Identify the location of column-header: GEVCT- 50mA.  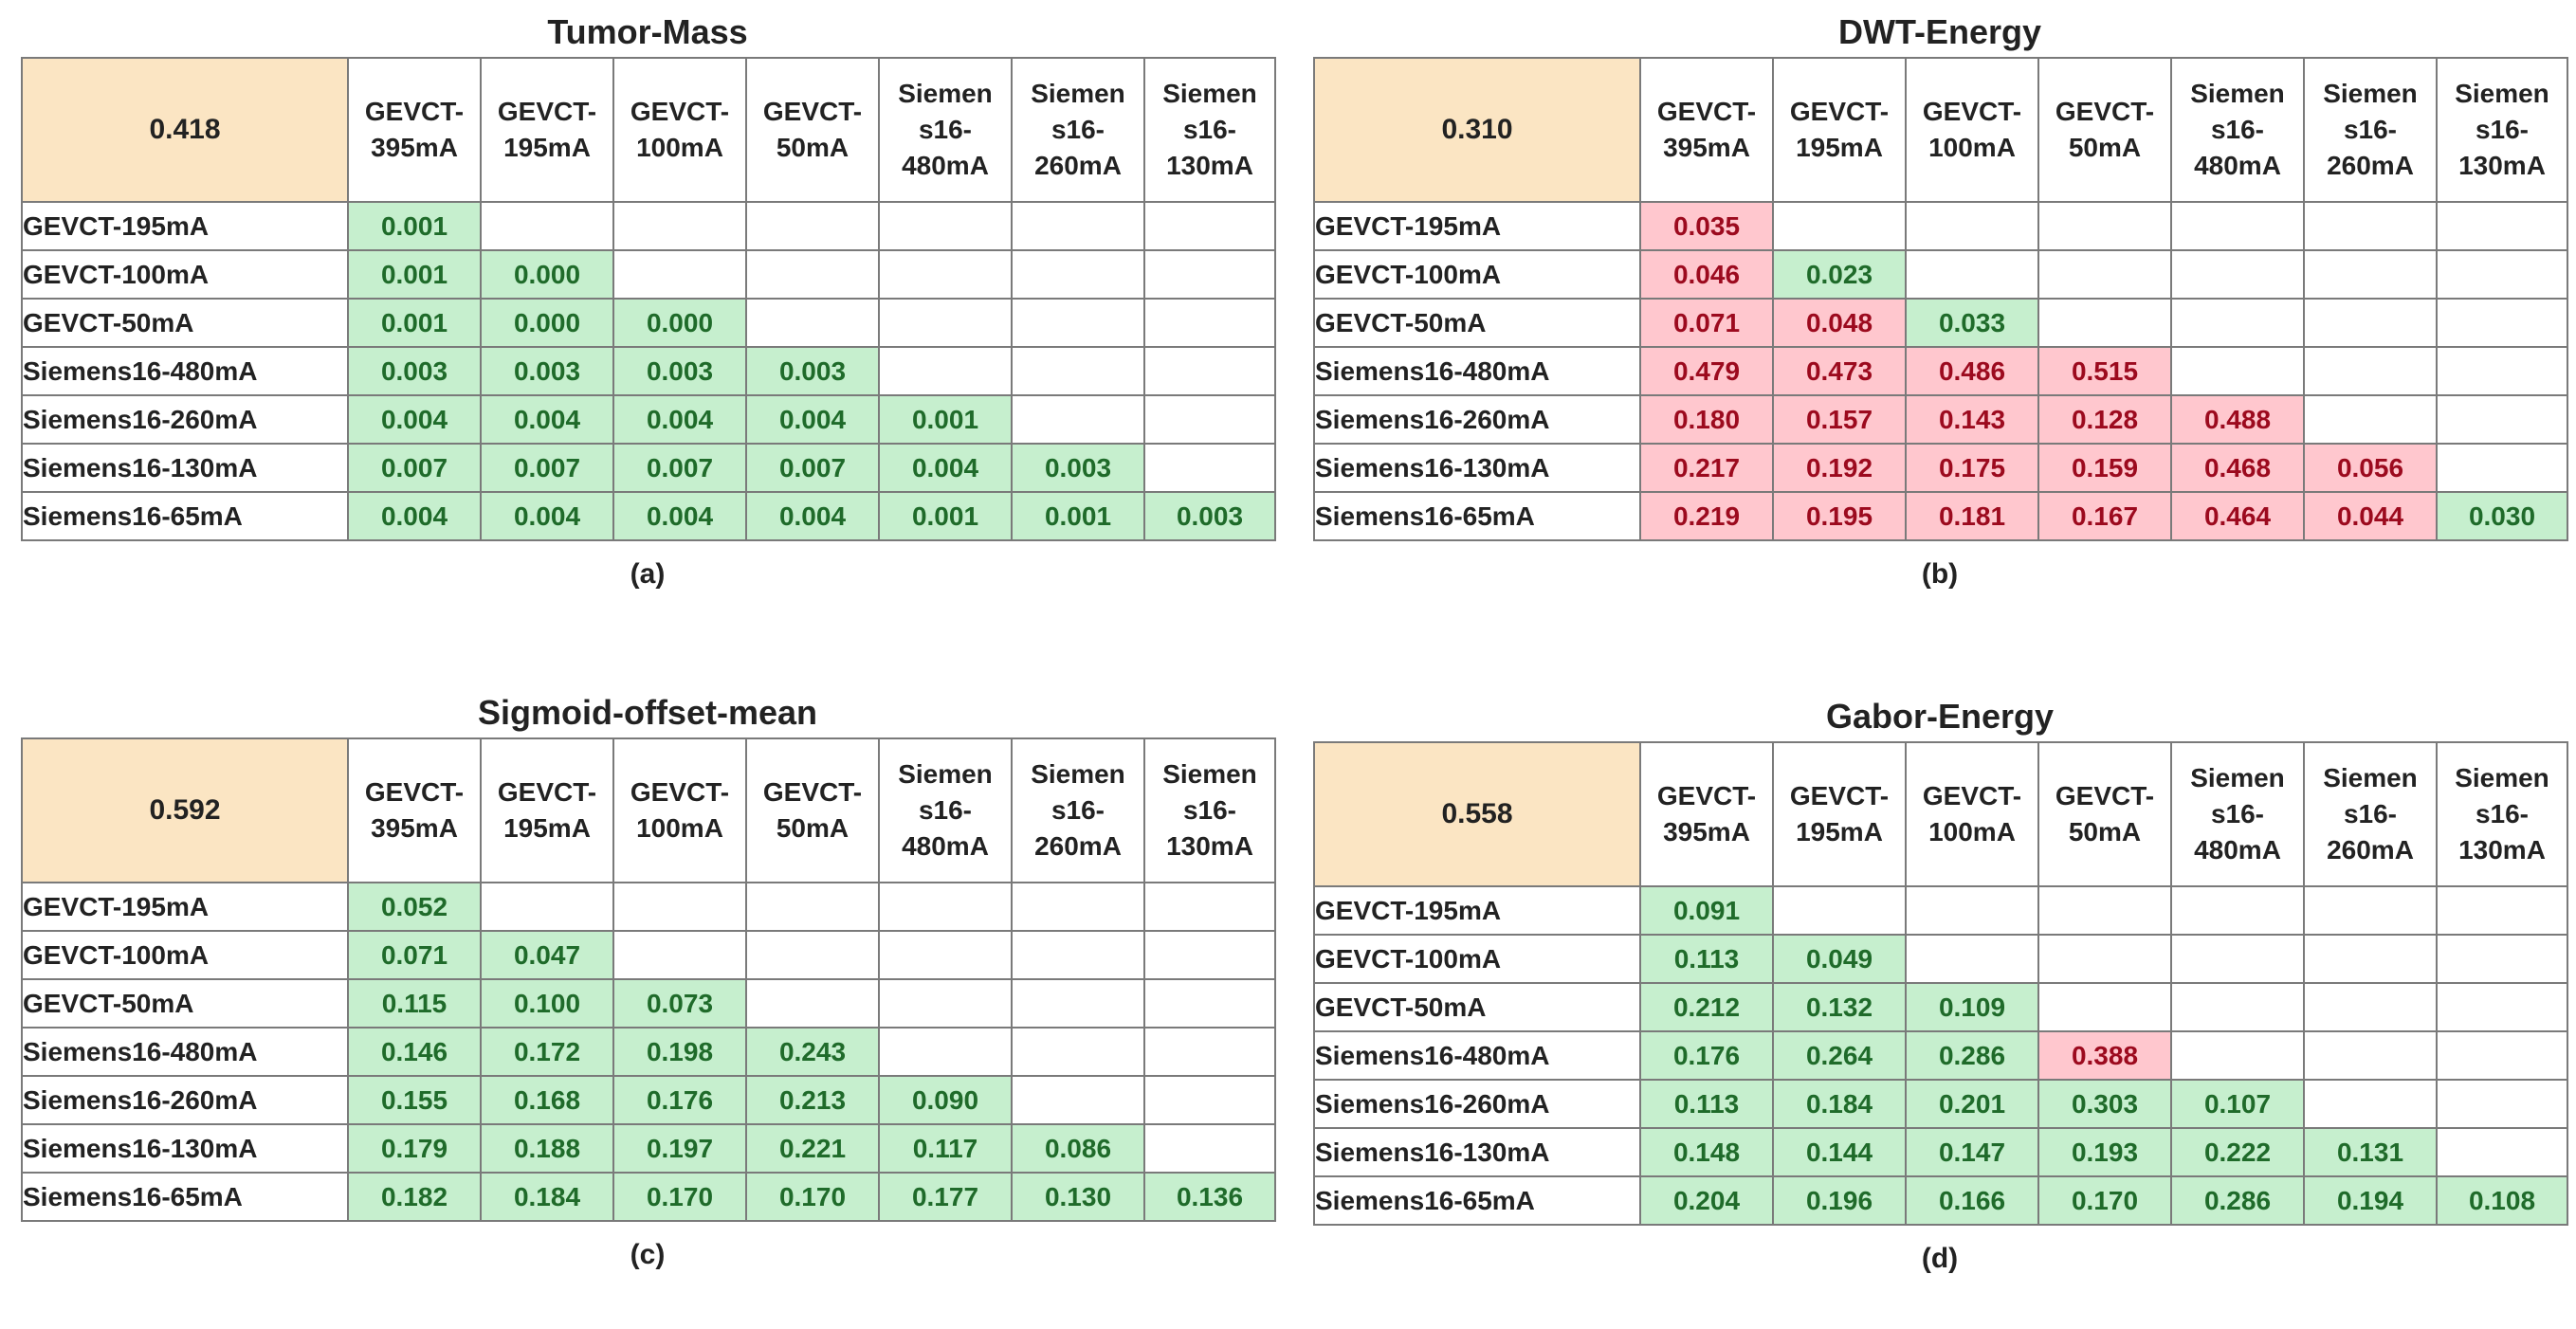
(812, 130).